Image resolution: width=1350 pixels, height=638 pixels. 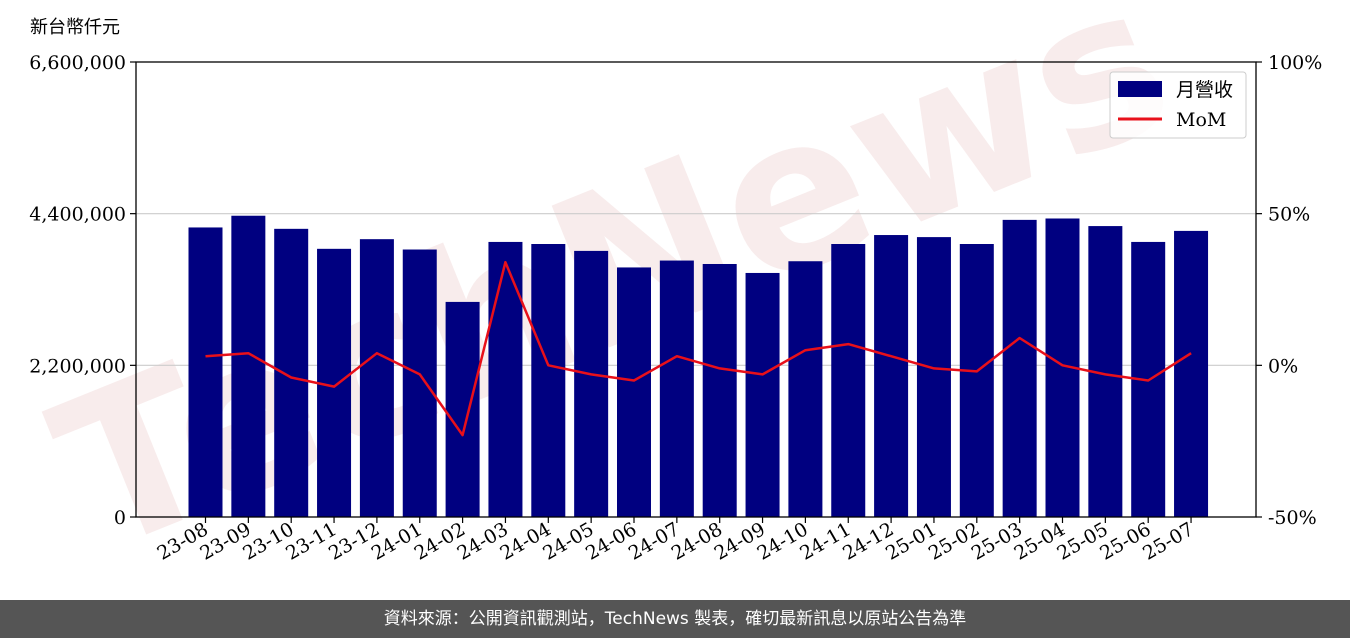 I want to click on right-tick-label: 50%, so click(x=1289, y=215).